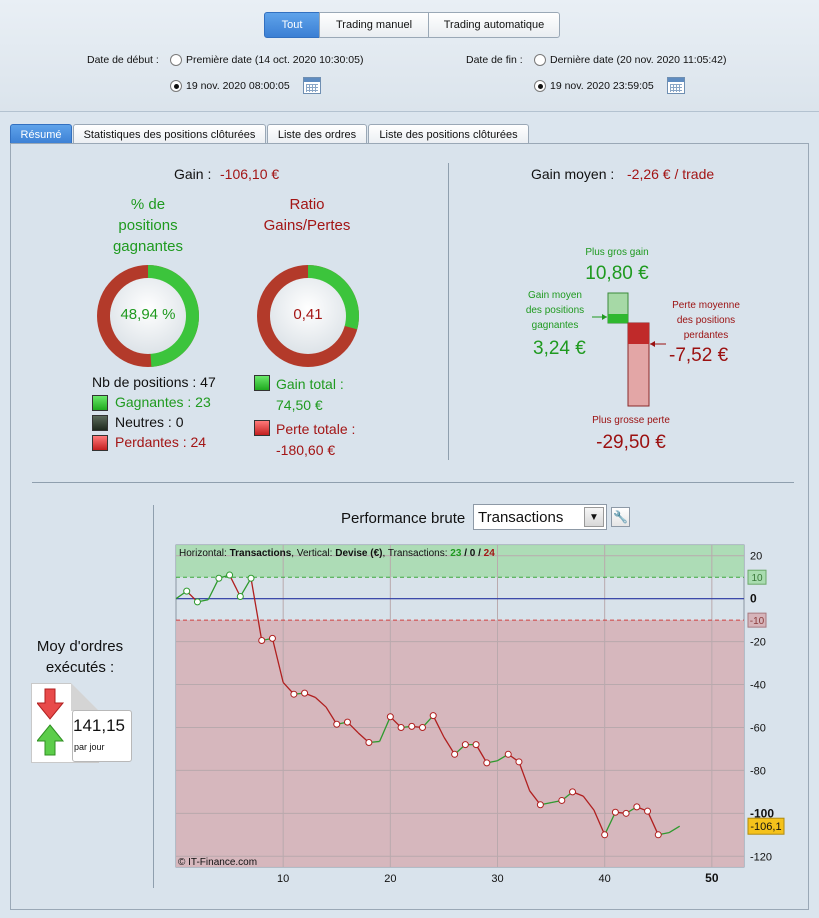  I want to click on y-tick-label: -60, so click(758, 728).